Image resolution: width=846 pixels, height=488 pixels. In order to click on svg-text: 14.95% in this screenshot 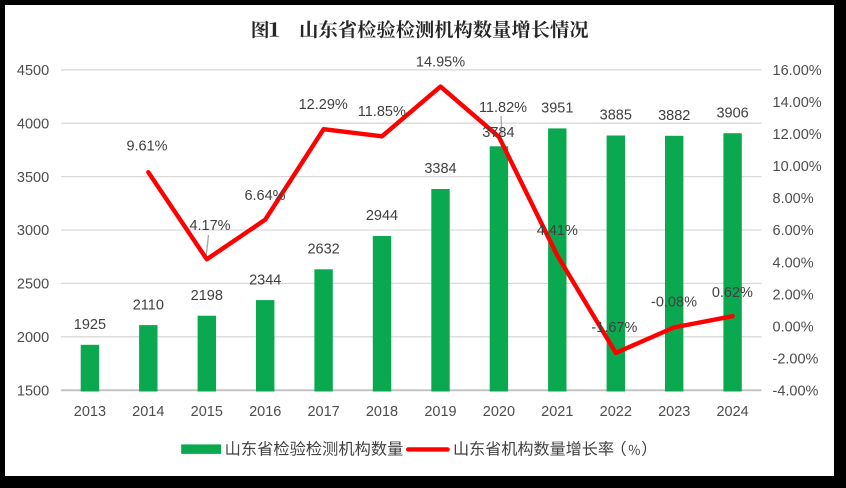, I will do `click(440, 63)`.